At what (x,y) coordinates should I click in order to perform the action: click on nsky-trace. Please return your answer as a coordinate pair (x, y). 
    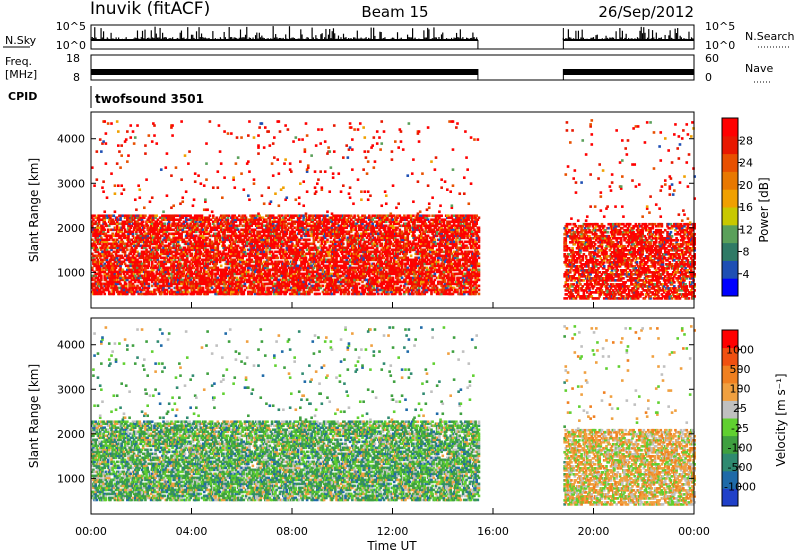
    Looking at the image, I should click on (392, 37).